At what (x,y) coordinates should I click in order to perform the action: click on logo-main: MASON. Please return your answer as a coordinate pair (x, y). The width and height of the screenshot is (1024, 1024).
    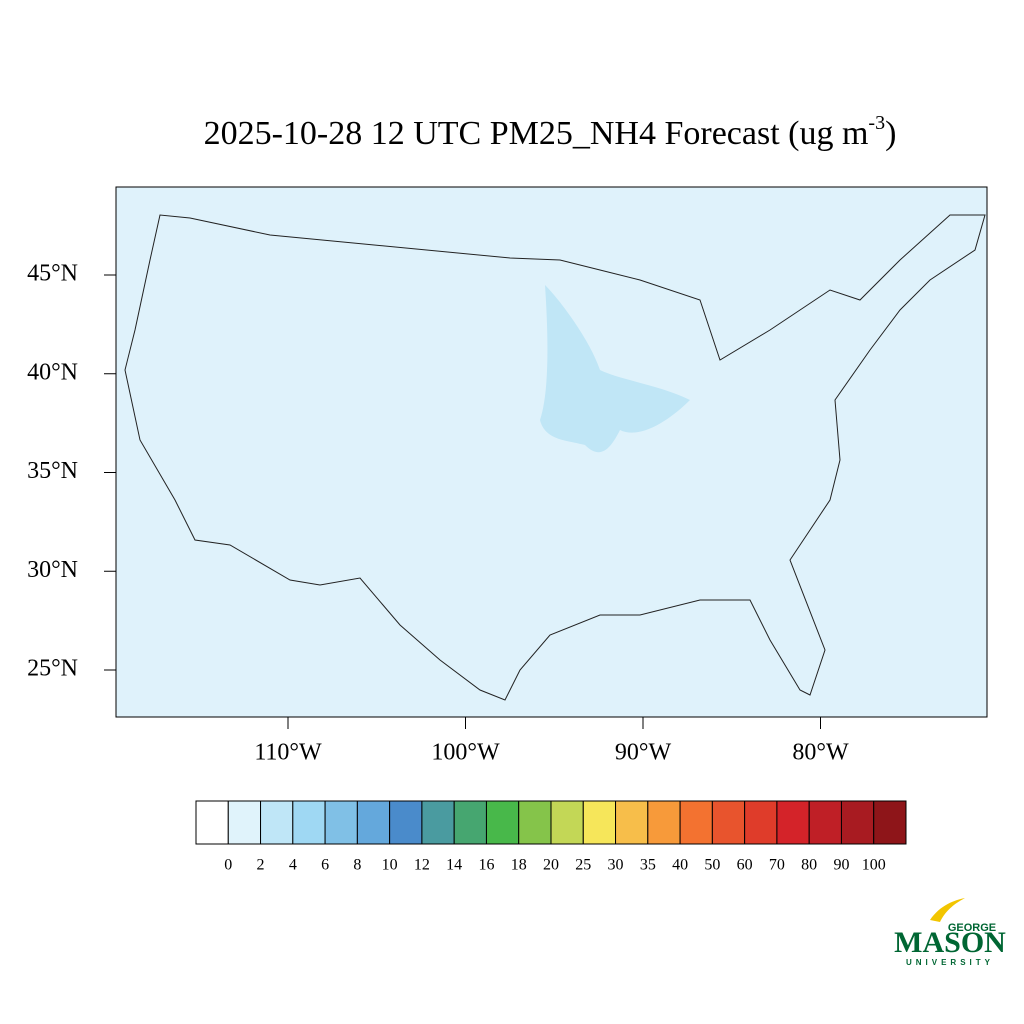
    Looking at the image, I should click on (950, 942).